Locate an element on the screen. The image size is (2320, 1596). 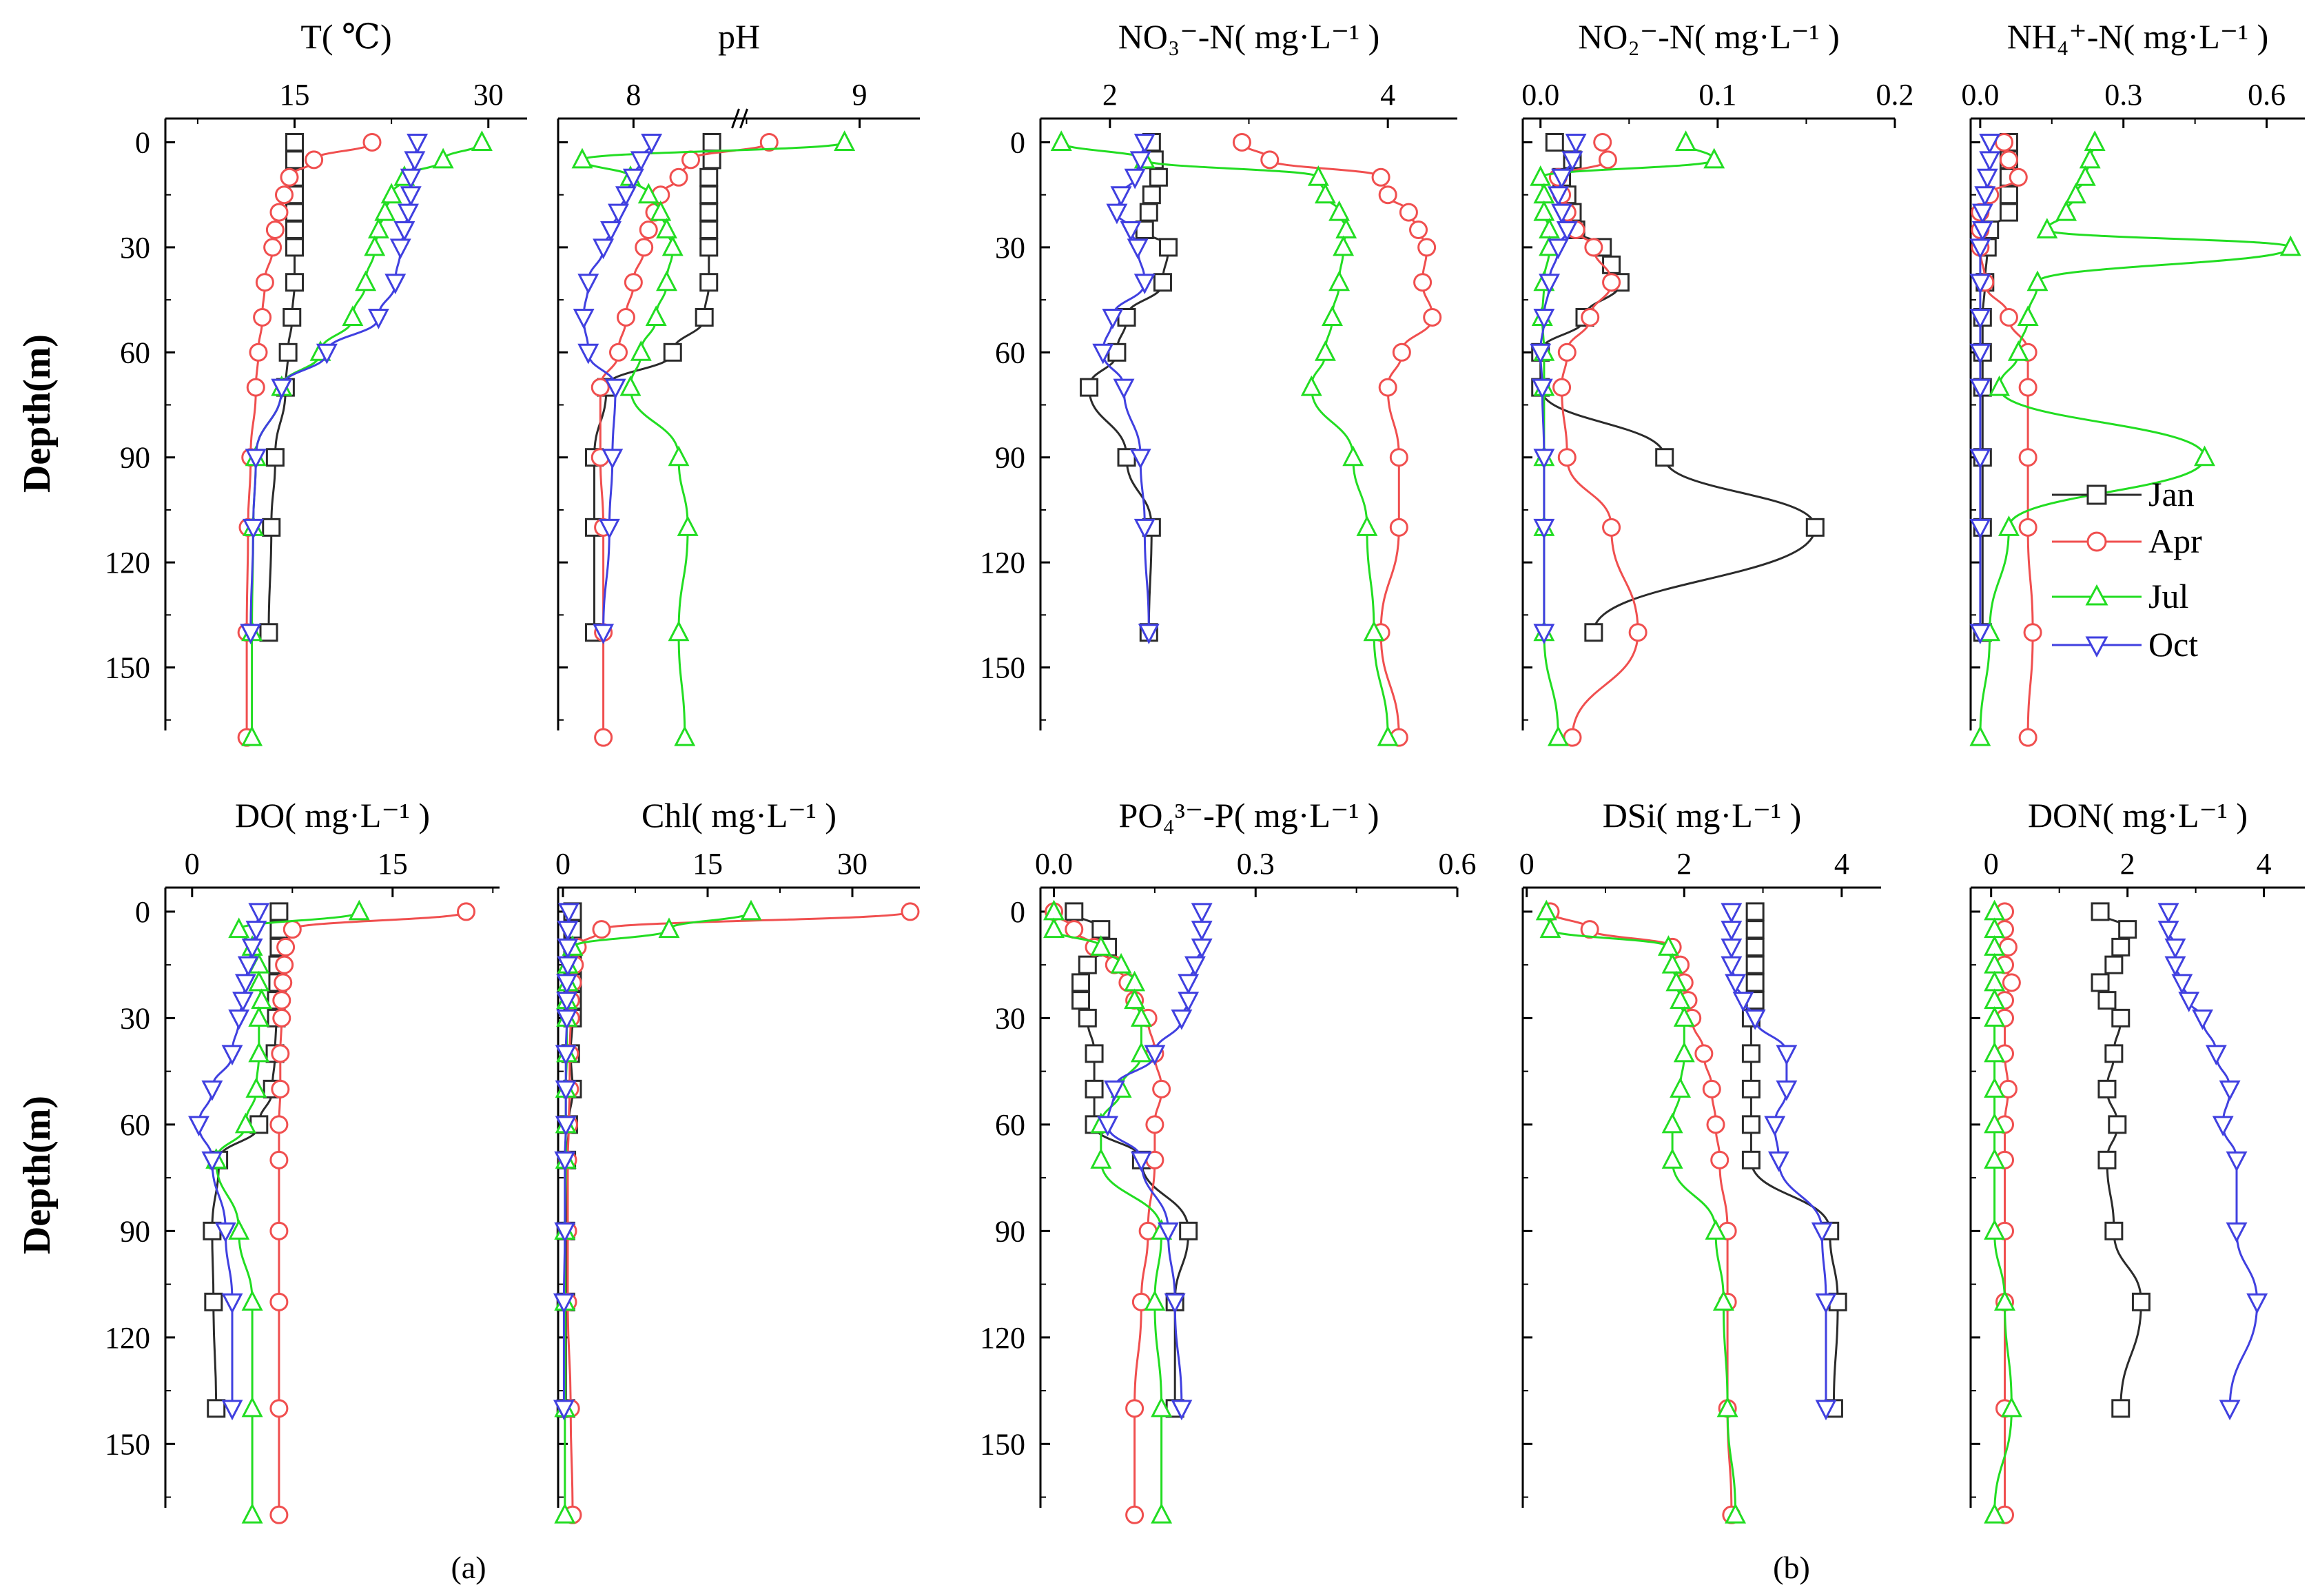
series-no3-apr is located at coordinates (1337, 440).